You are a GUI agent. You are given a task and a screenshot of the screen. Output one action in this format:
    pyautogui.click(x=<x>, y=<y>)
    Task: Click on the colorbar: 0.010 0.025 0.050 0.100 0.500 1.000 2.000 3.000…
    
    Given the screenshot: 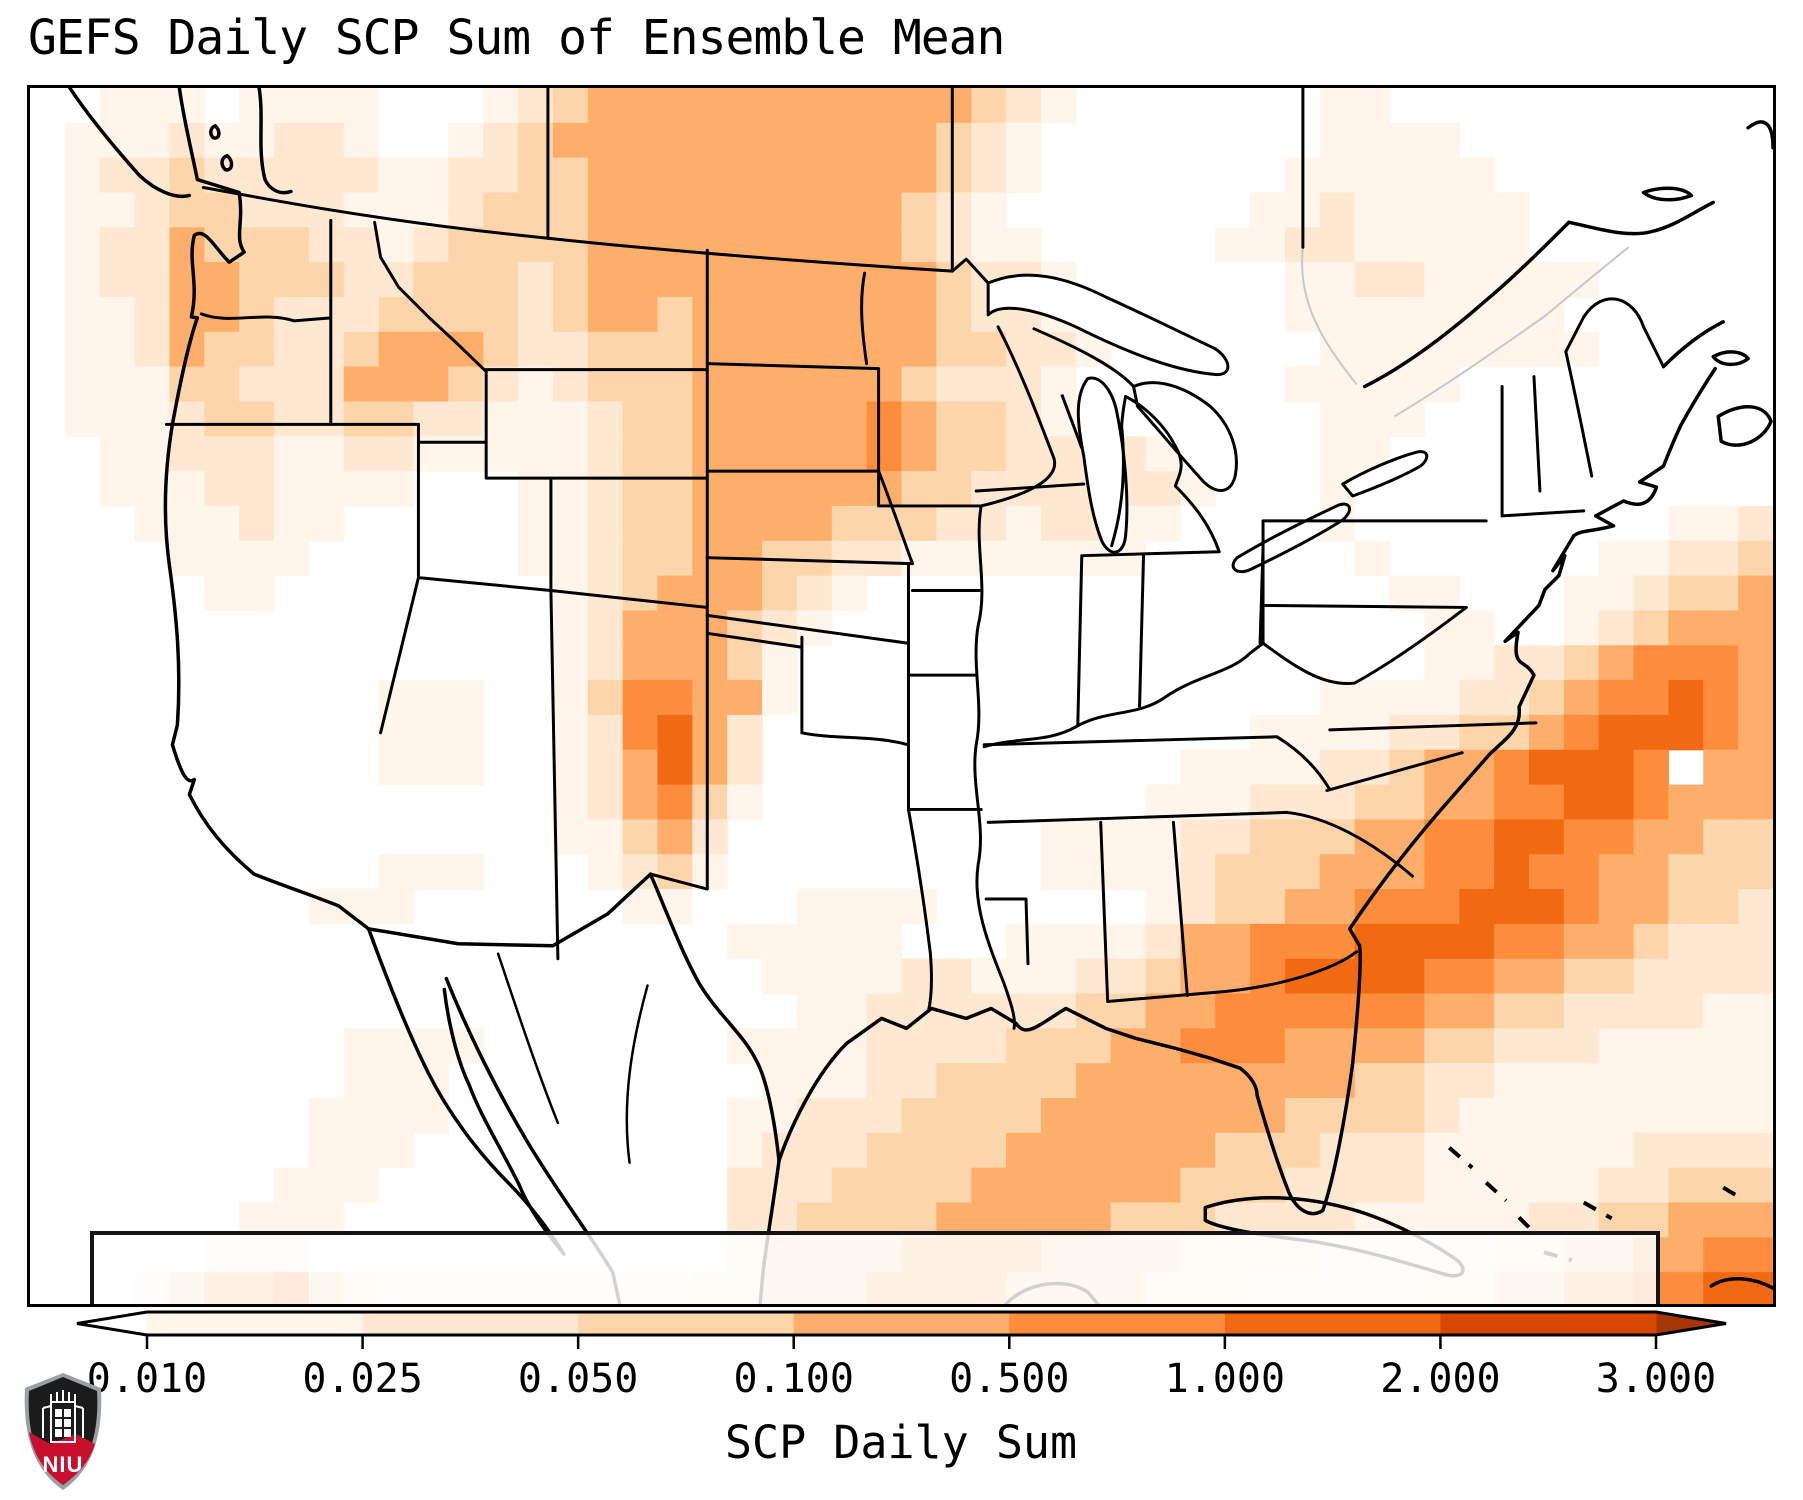 What is the action you would take?
    pyautogui.click(x=901, y=1389)
    